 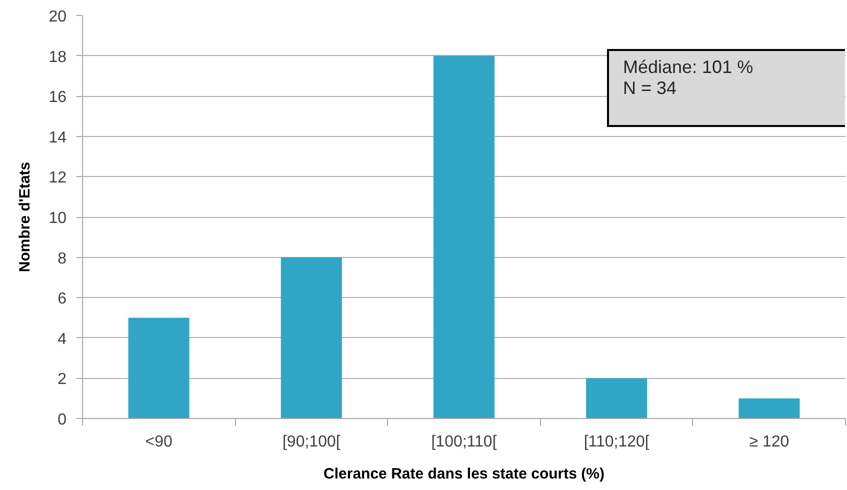 I want to click on y-tick-label: 4, so click(x=62, y=339).